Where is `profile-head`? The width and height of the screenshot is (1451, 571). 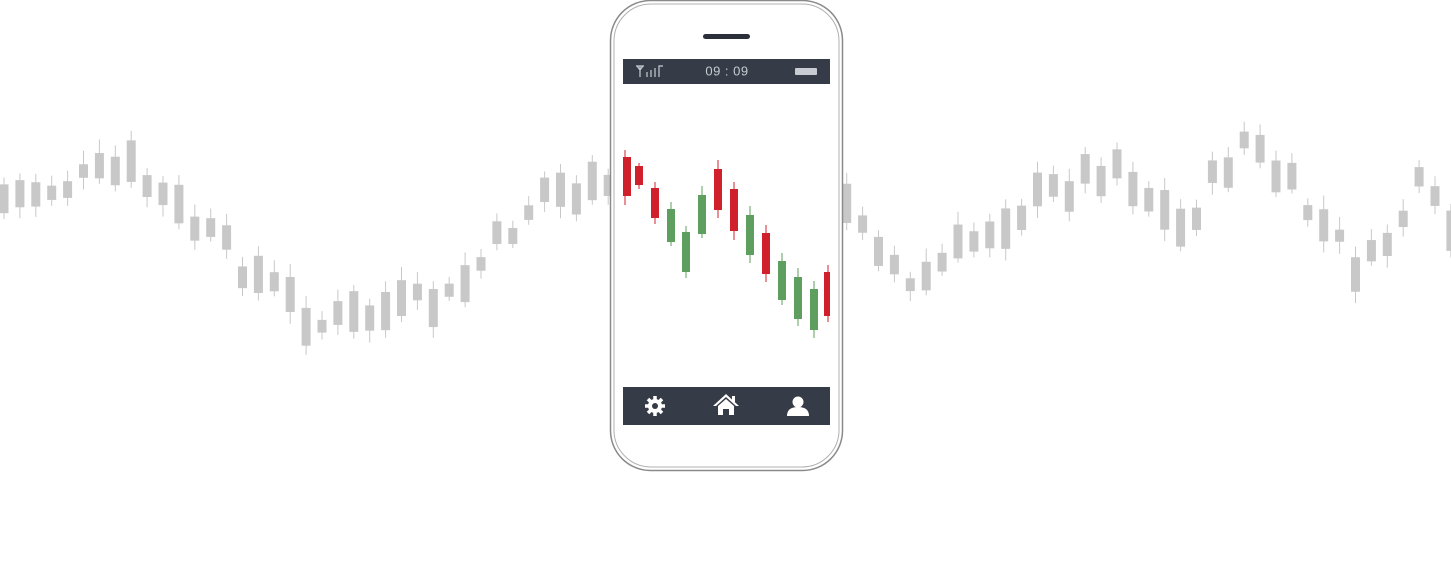 profile-head is located at coordinates (798, 402).